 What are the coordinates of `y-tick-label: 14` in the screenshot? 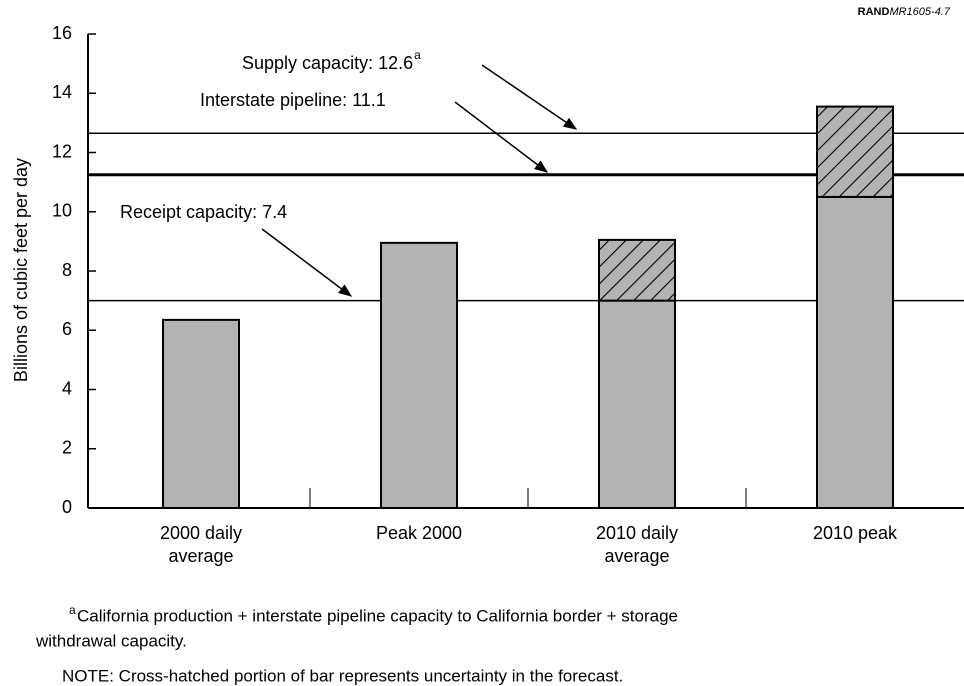 It's located at (62, 92).